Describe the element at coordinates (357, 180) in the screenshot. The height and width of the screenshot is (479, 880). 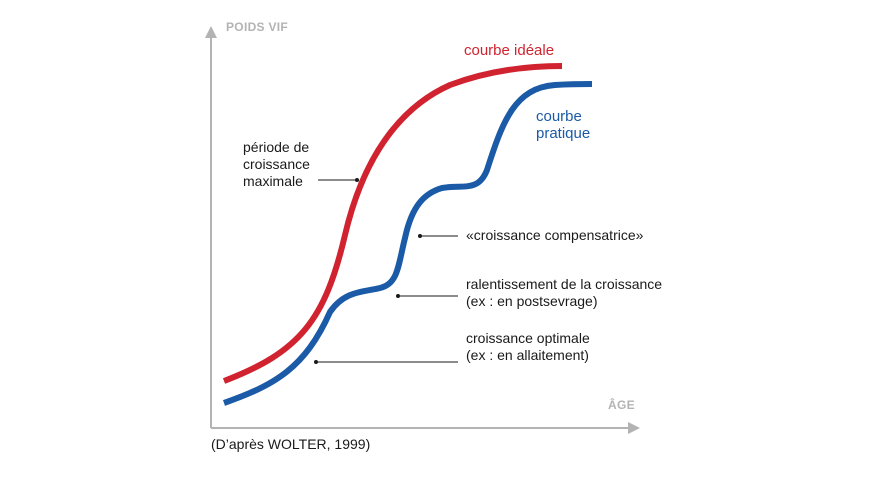
I see `max-growth-dot` at that location.